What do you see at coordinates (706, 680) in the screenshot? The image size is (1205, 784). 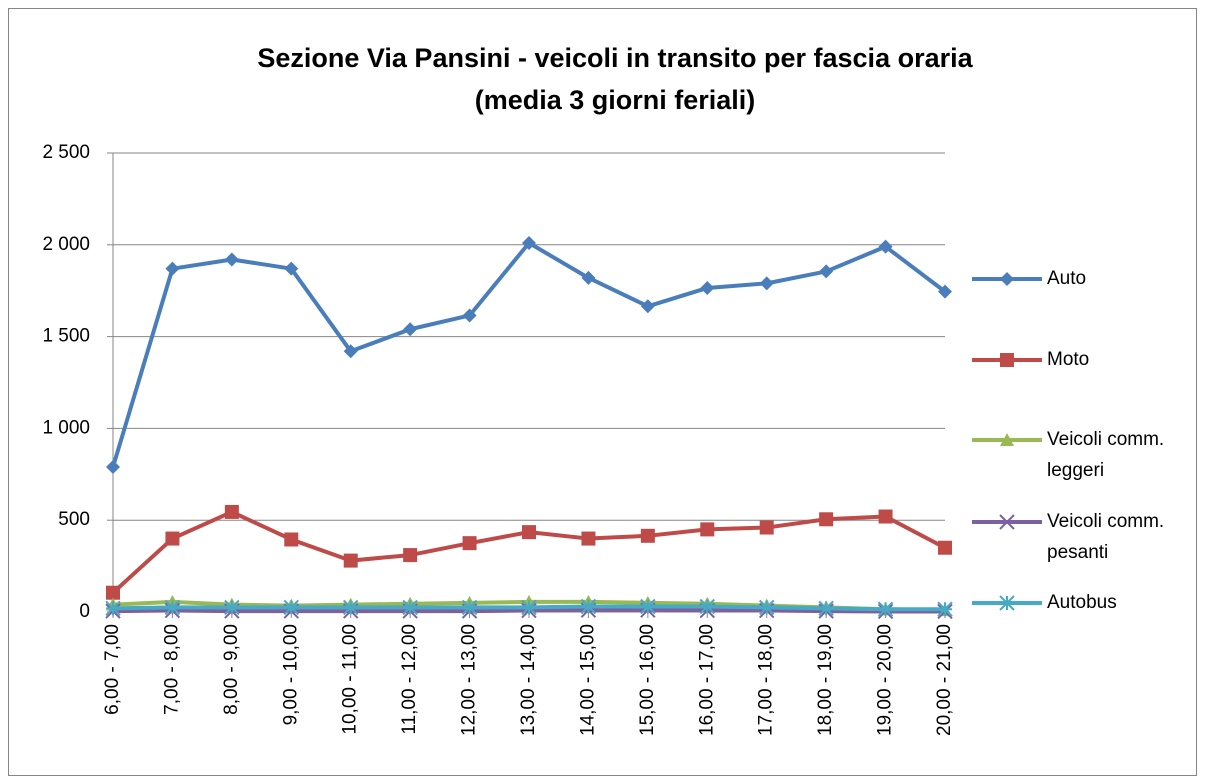 I see `x-tick-label: 16,00 - 17,00` at bounding box center [706, 680].